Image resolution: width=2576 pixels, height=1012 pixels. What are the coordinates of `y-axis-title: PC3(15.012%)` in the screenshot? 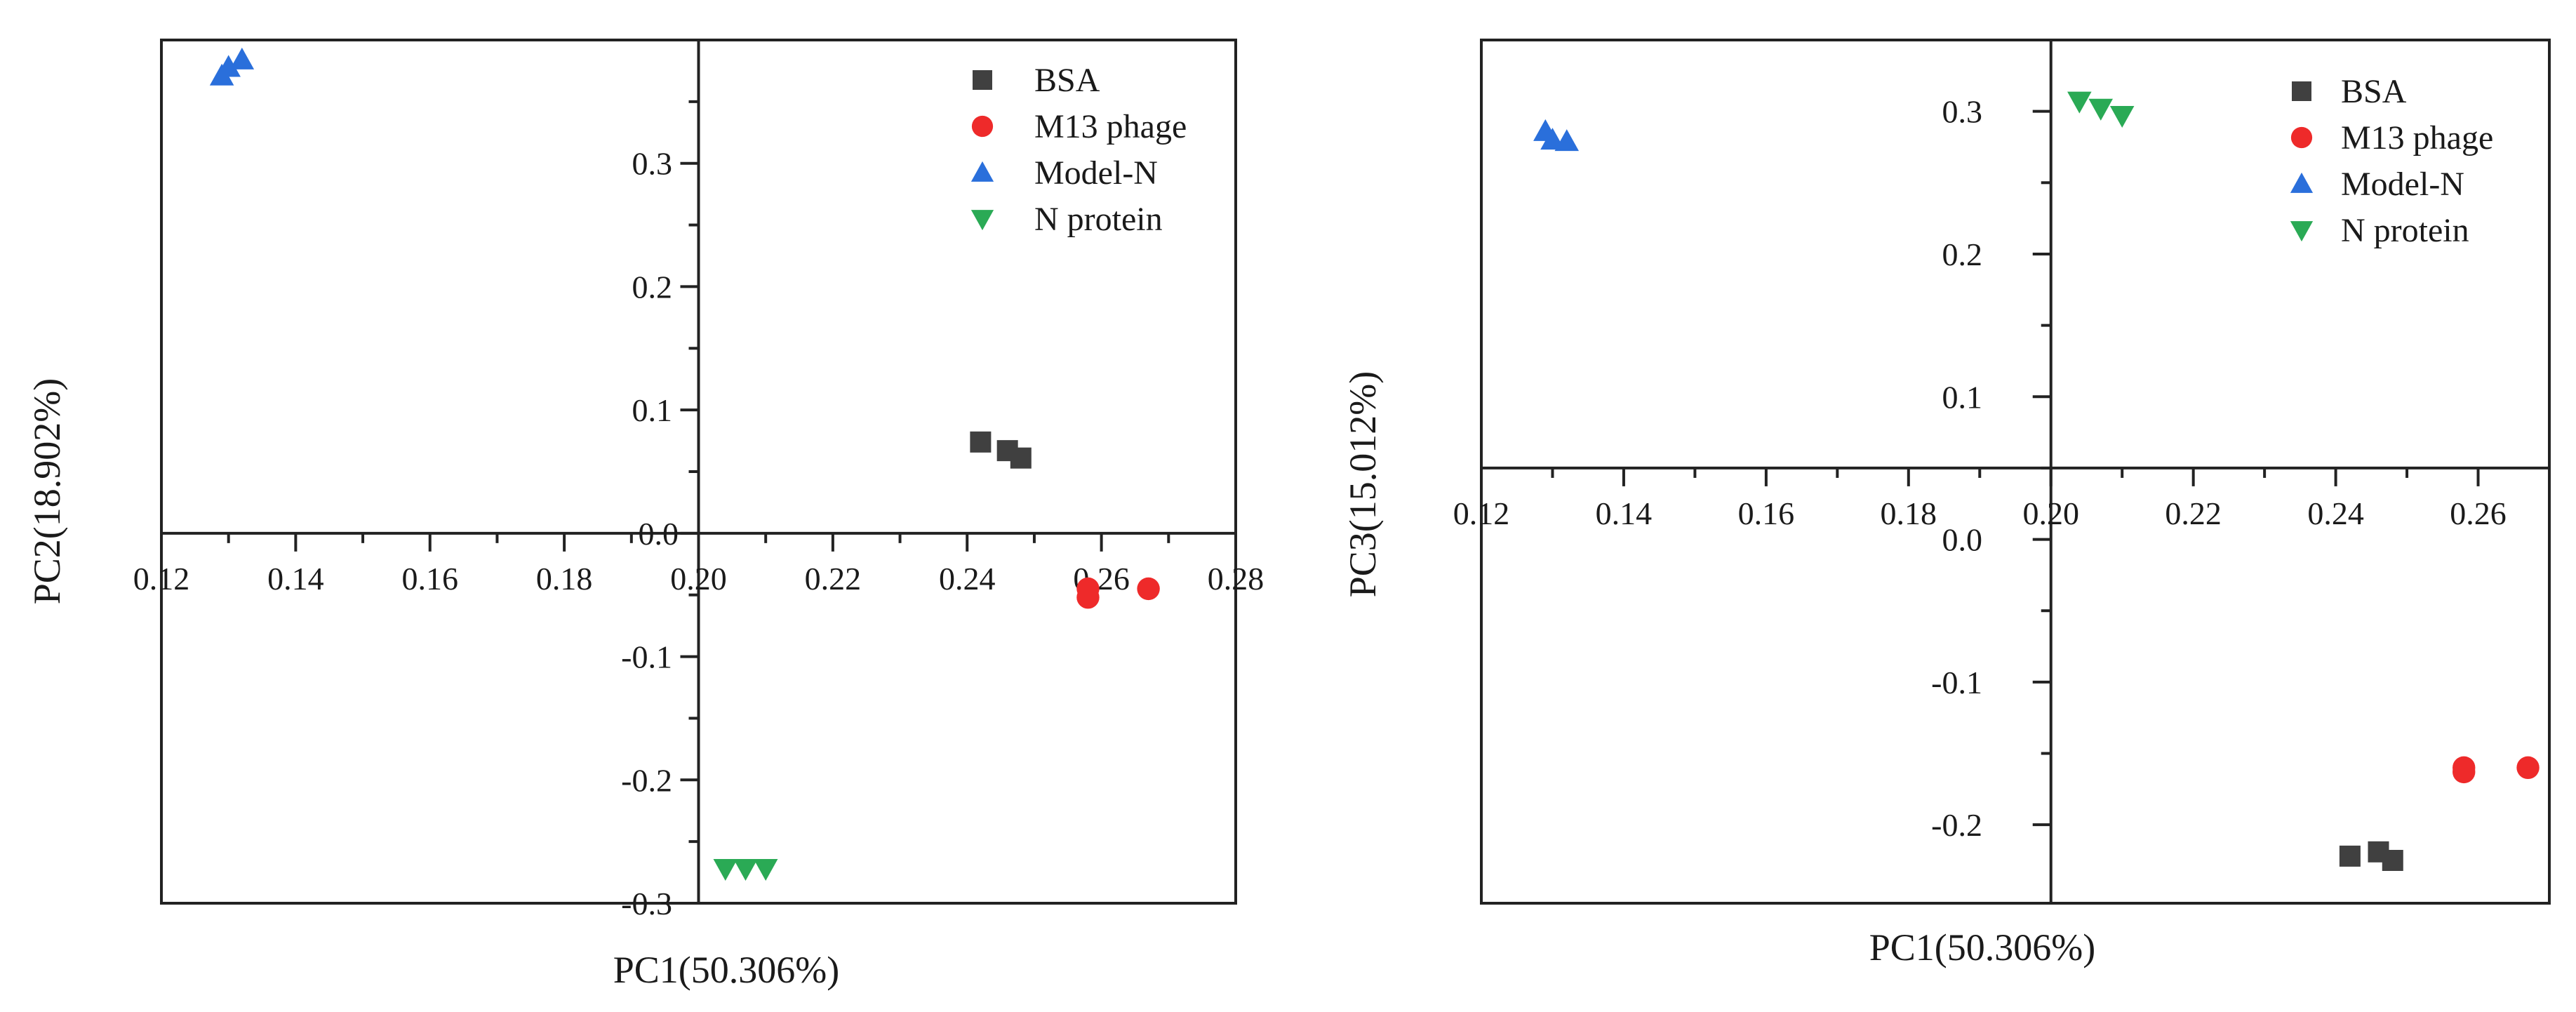 It's located at (1363, 484).